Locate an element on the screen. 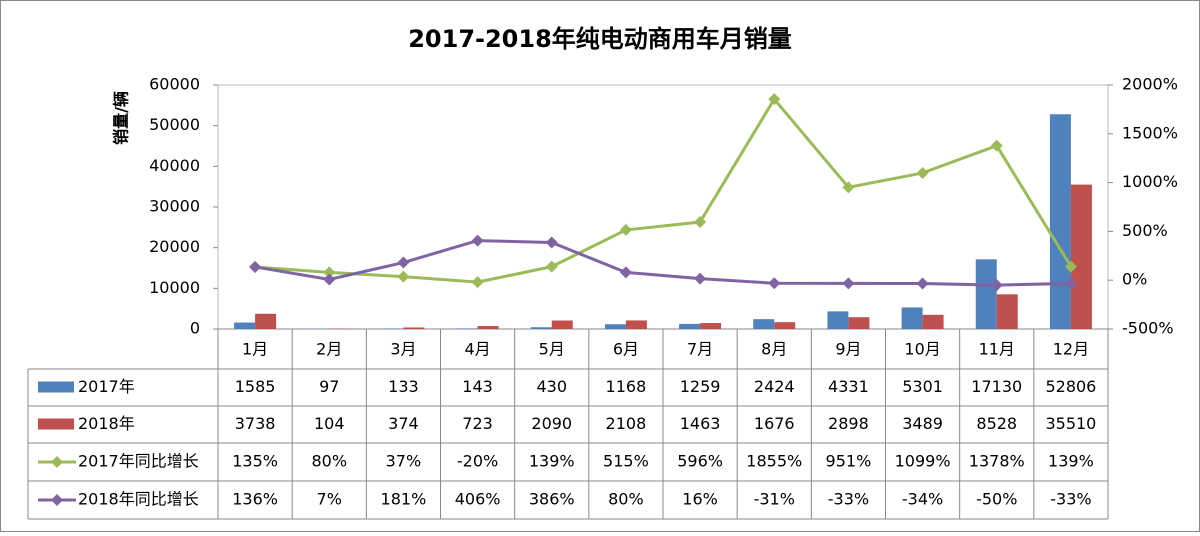 This screenshot has height=536, width=1200. table-cell: 515% is located at coordinates (626, 461).